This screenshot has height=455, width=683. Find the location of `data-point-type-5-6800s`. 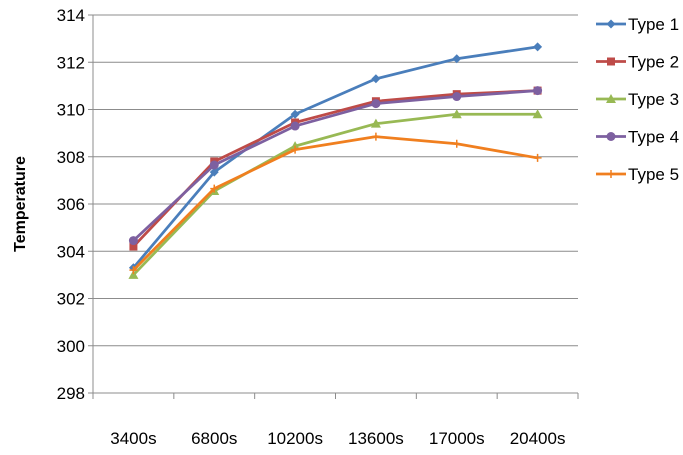

data-point-type-5-6800s is located at coordinates (214, 188).